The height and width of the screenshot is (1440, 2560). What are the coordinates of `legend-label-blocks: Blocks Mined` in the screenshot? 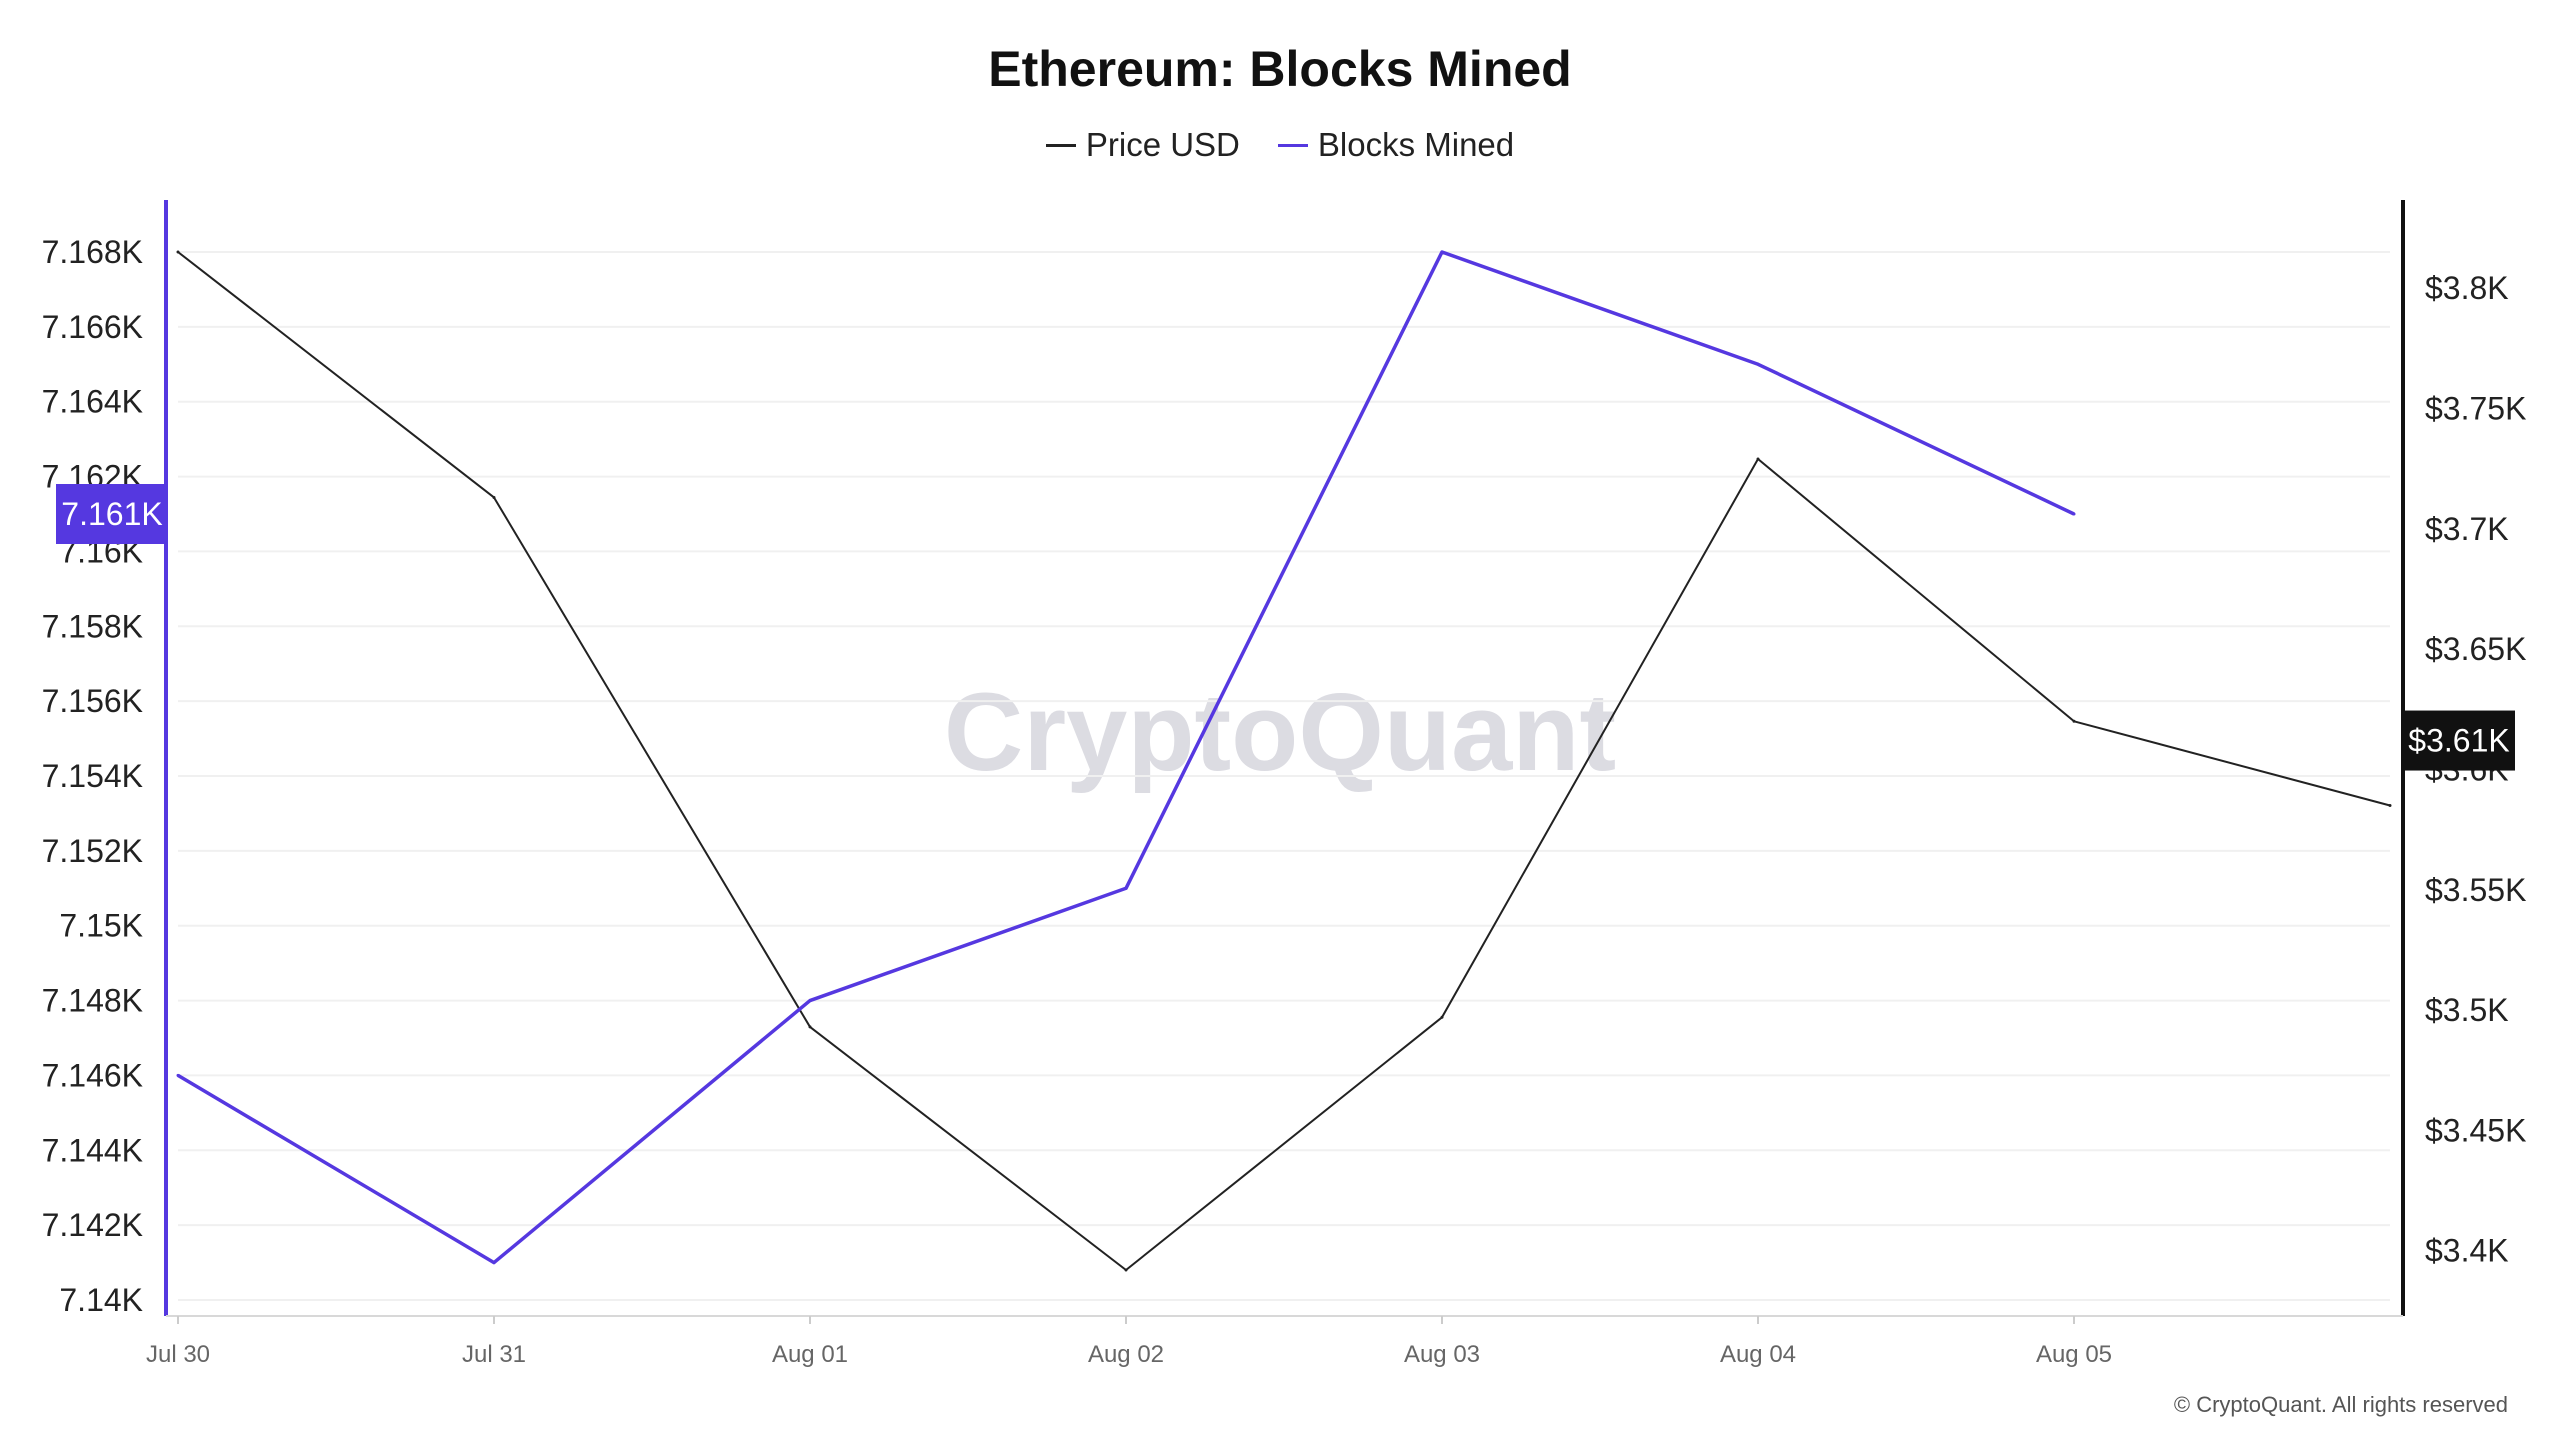 It's located at (1416, 144).